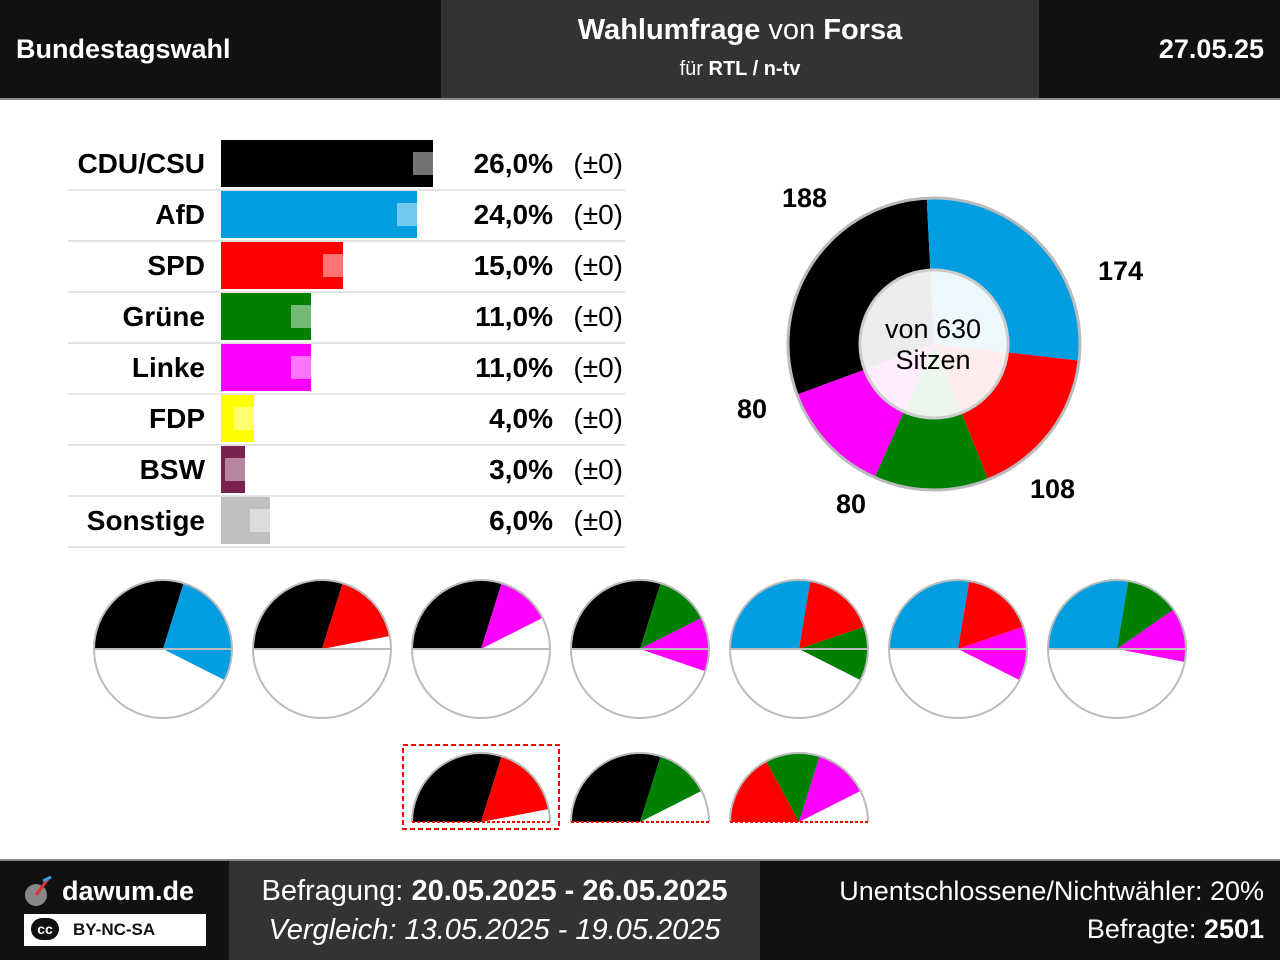 The height and width of the screenshot is (960, 1280). Describe the element at coordinates (805, 198) in the screenshot. I see `seat-label-cducsu: 188` at that location.